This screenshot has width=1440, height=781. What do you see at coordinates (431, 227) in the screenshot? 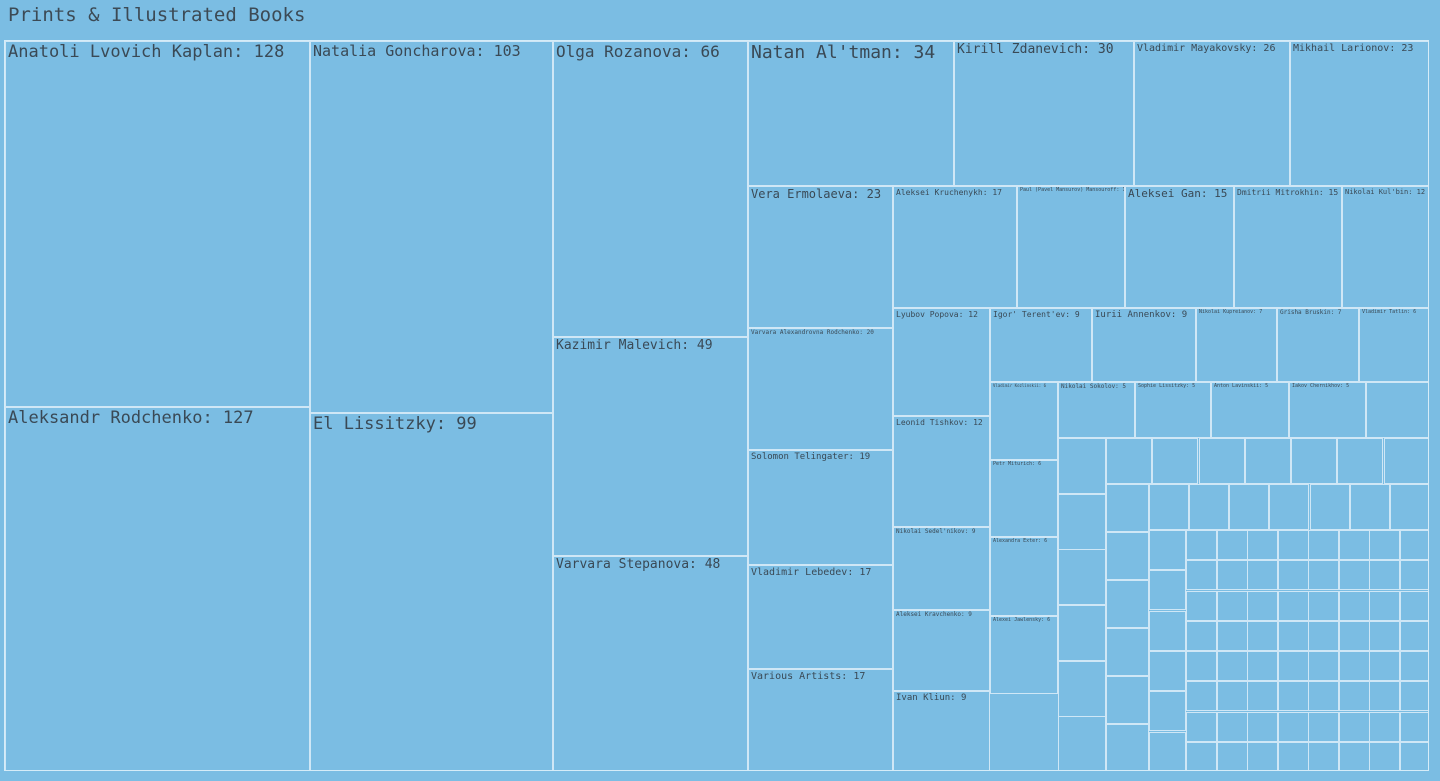
I see `treemap-cell-natalia-goncharova: Natalia Goncharova: 103` at bounding box center [431, 227].